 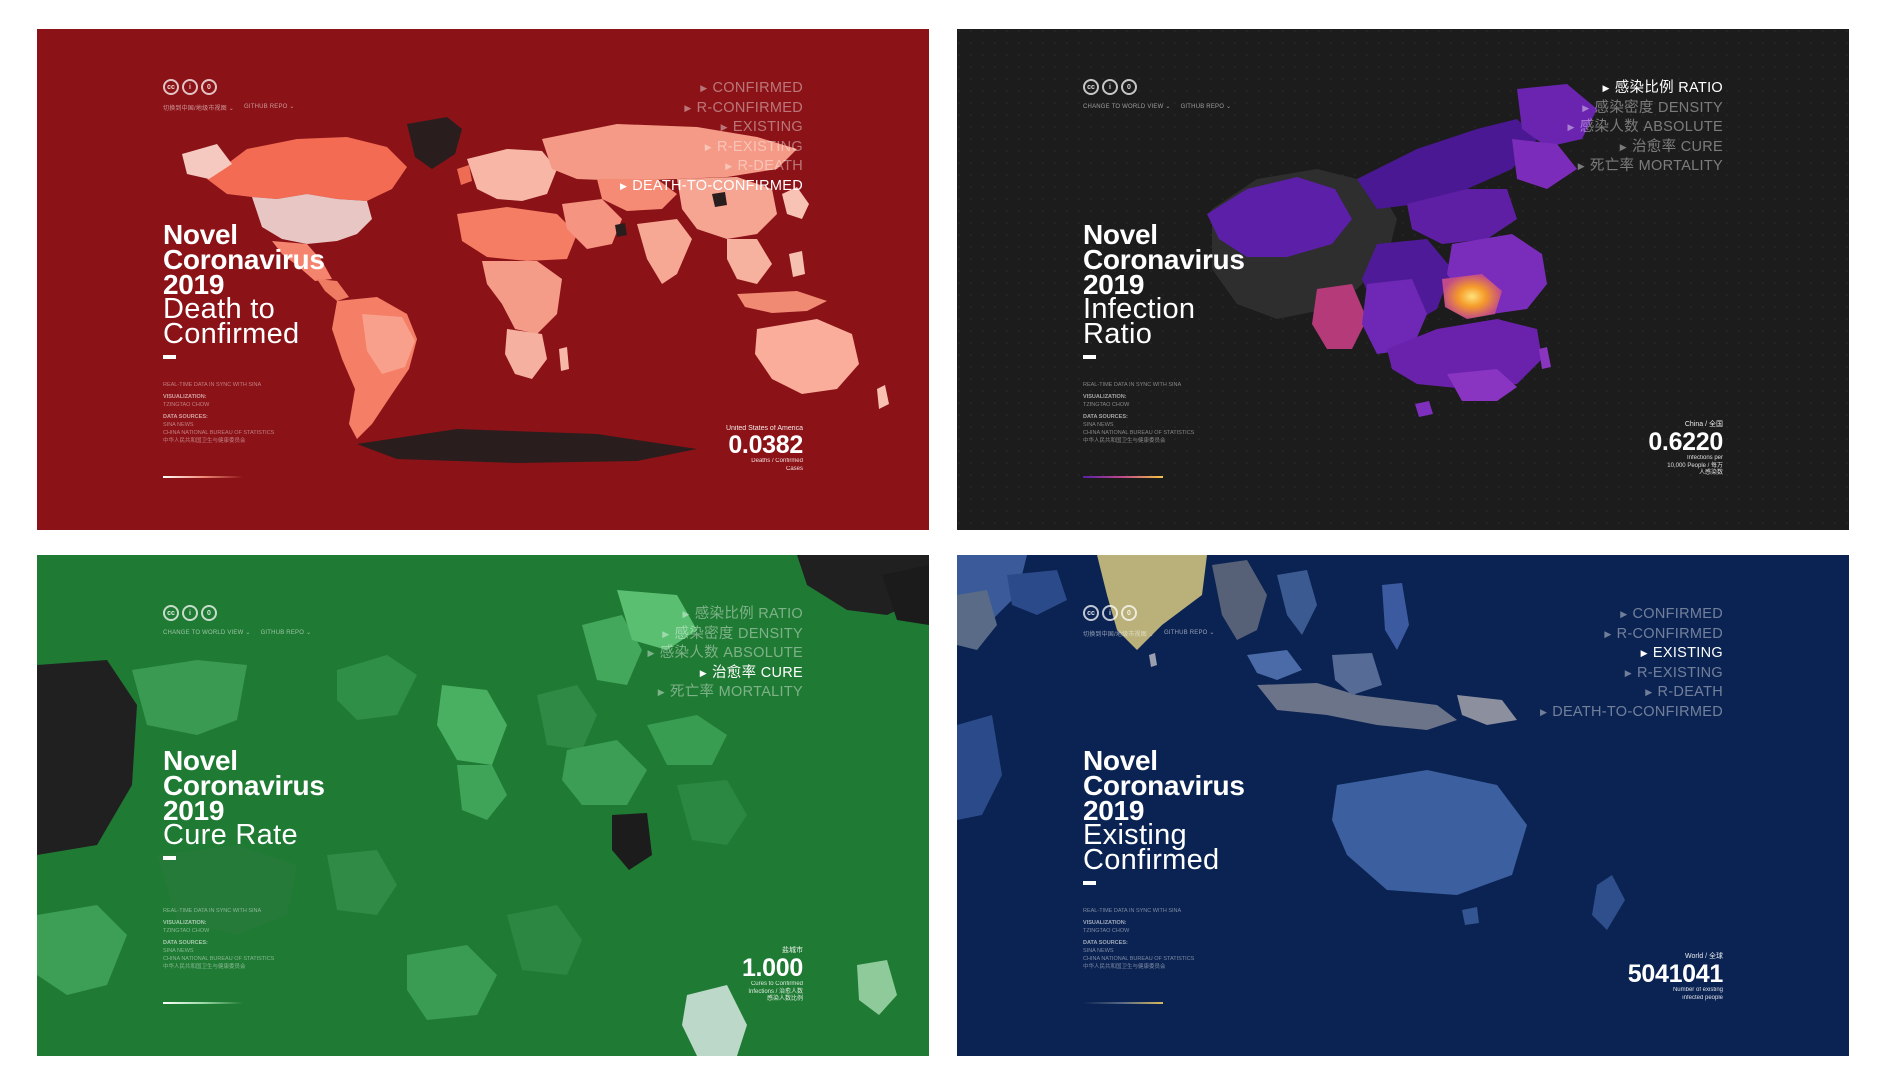 I want to click on region-china-dark-spot, so click(x=719, y=199).